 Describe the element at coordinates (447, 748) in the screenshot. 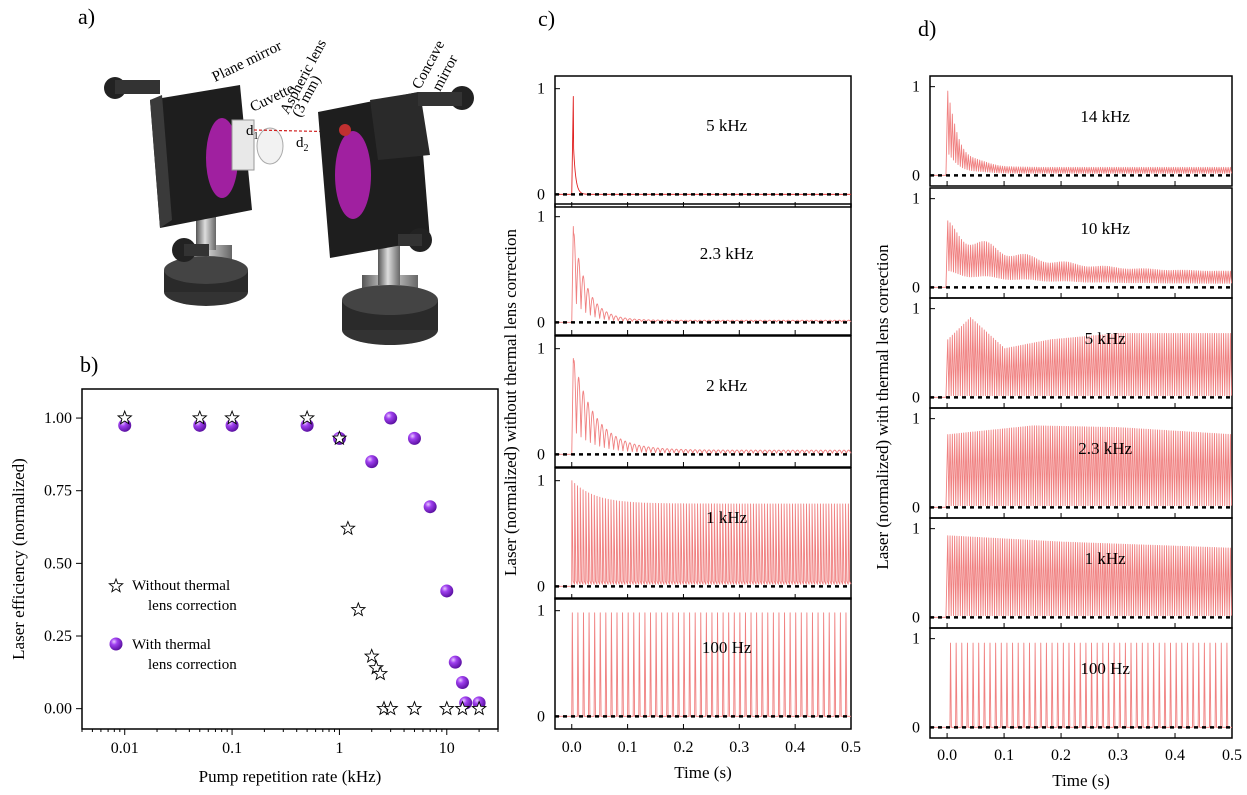

I see `x-tick-label: 10` at that location.